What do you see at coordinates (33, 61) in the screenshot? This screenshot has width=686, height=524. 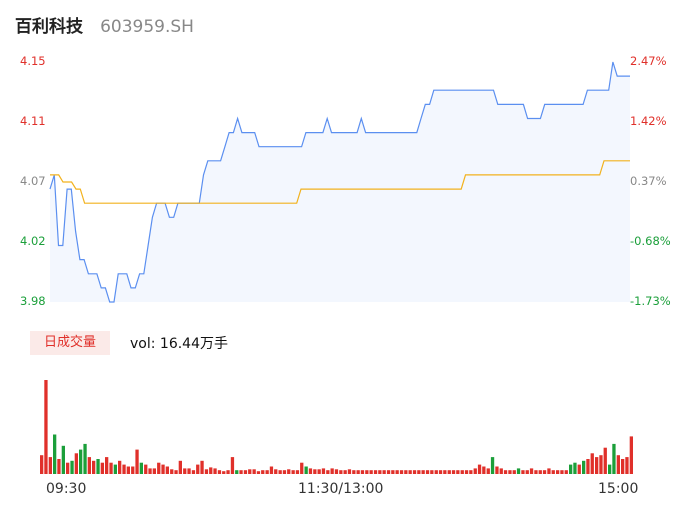 I see `y-left-tick: 4.15` at bounding box center [33, 61].